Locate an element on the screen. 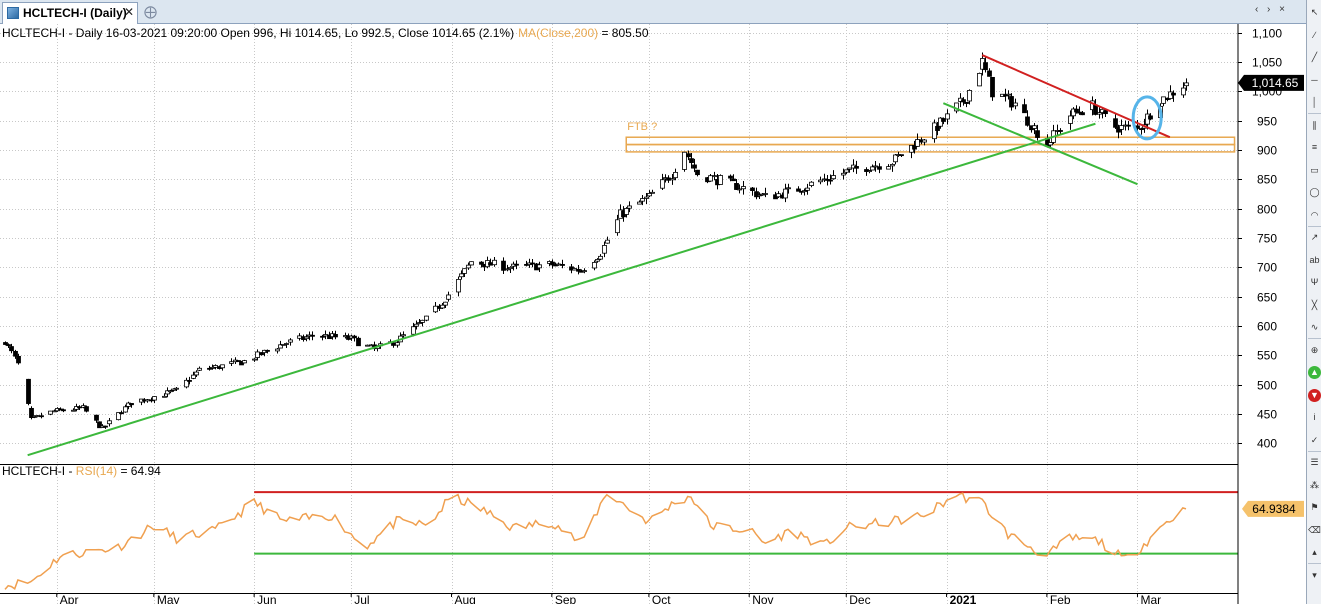 The width and height of the screenshot is (1321, 604). window-controls: ‹ › × is located at coordinates (1271, 9).